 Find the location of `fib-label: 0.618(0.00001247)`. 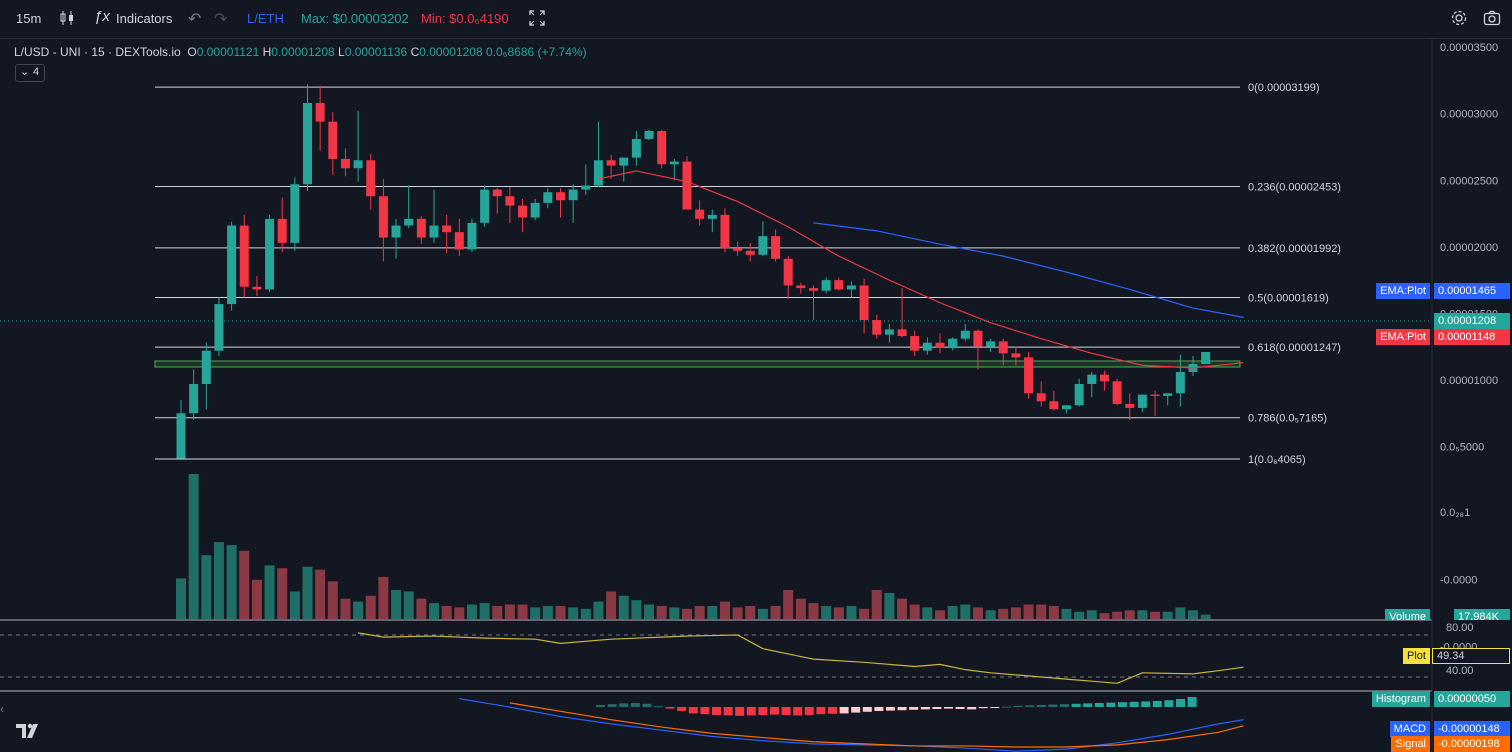

fib-label: 0.618(0.00001247) is located at coordinates (1294, 348).